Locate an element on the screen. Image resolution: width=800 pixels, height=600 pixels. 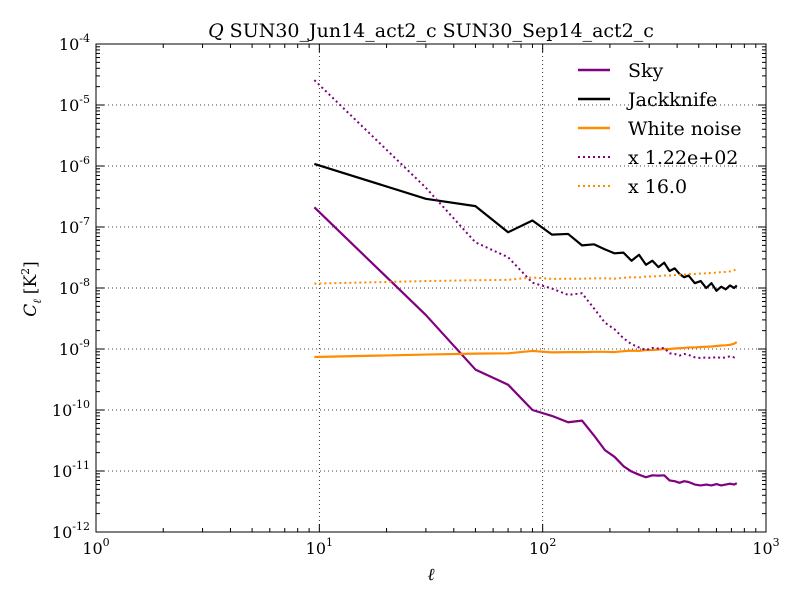
series-line-white-noise is located at coordinates (526, 350).